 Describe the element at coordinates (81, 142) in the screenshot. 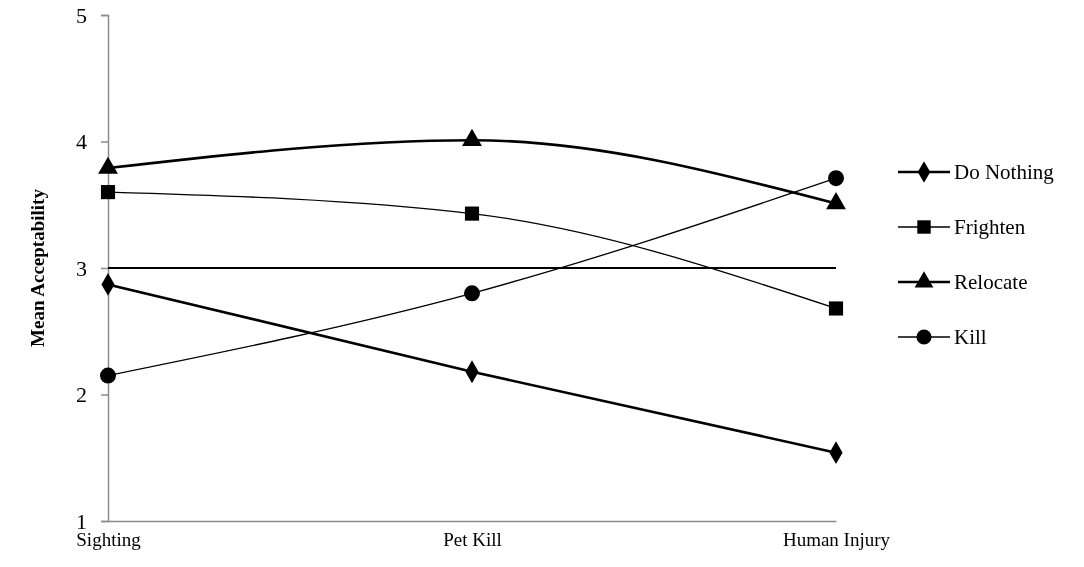

I see `y-tick-label: 4` at that location.